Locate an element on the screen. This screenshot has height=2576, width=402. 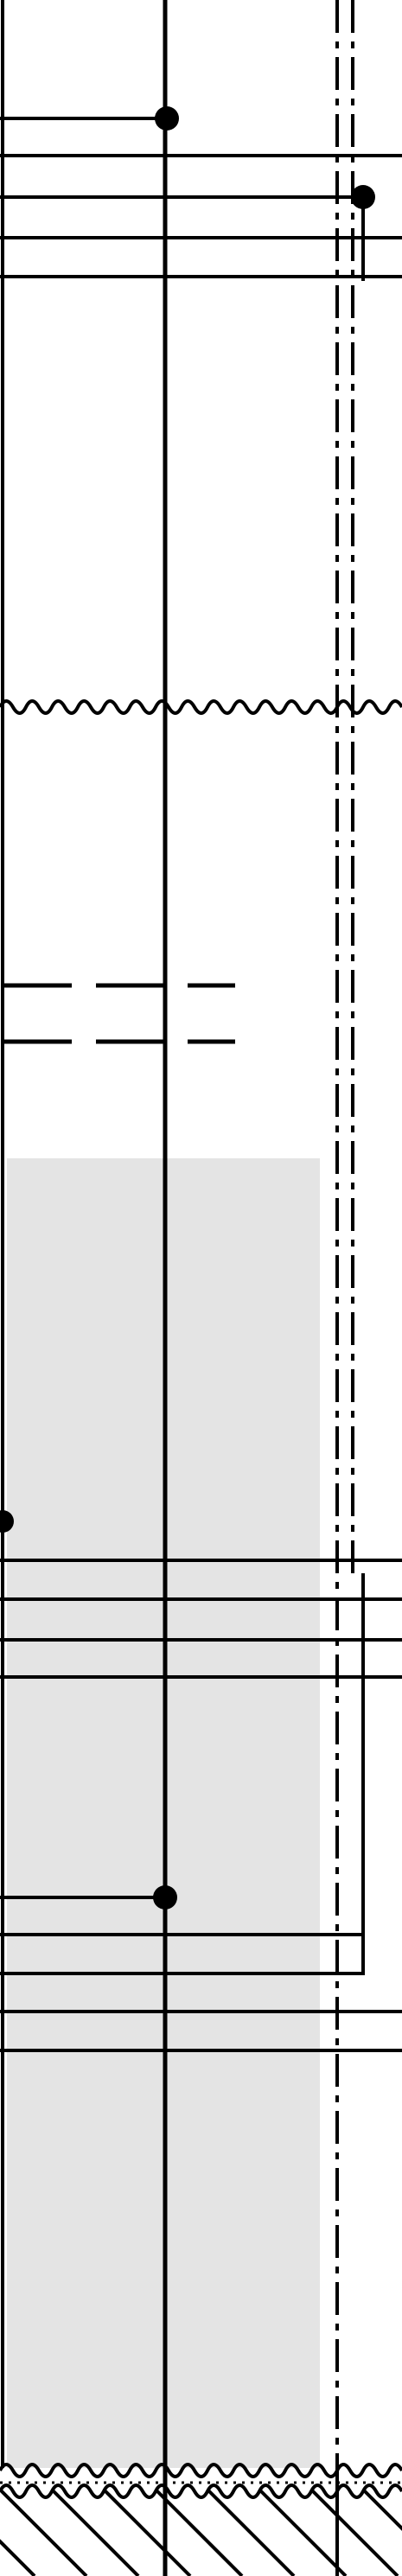
hatched-region is located at coordinates (201, 2522).